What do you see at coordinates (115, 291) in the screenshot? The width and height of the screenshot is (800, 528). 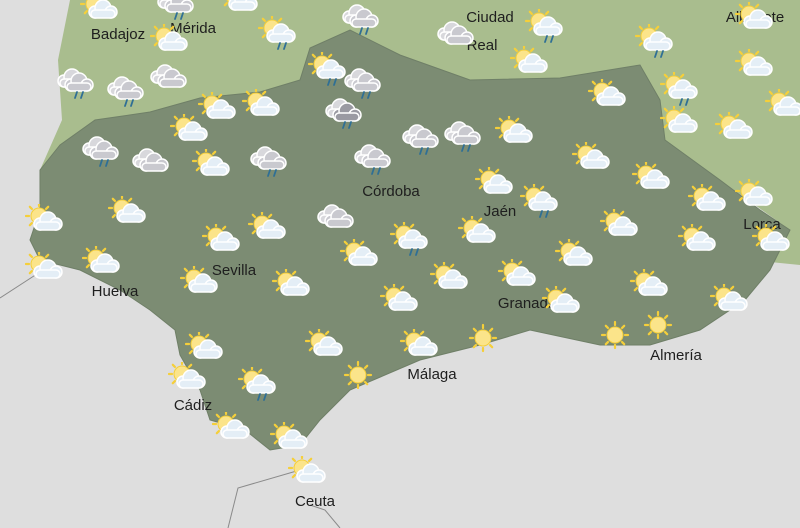 I see `city-label: Huelva` at bounding box center [115, 291].